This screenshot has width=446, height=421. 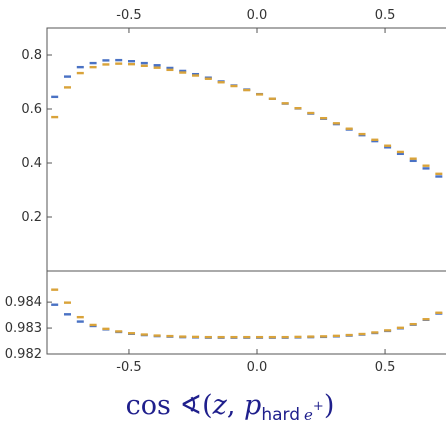 I want to click on main-y-ticks: 0.2 0.4 0.6 0.8, so click(x=36, y=136).